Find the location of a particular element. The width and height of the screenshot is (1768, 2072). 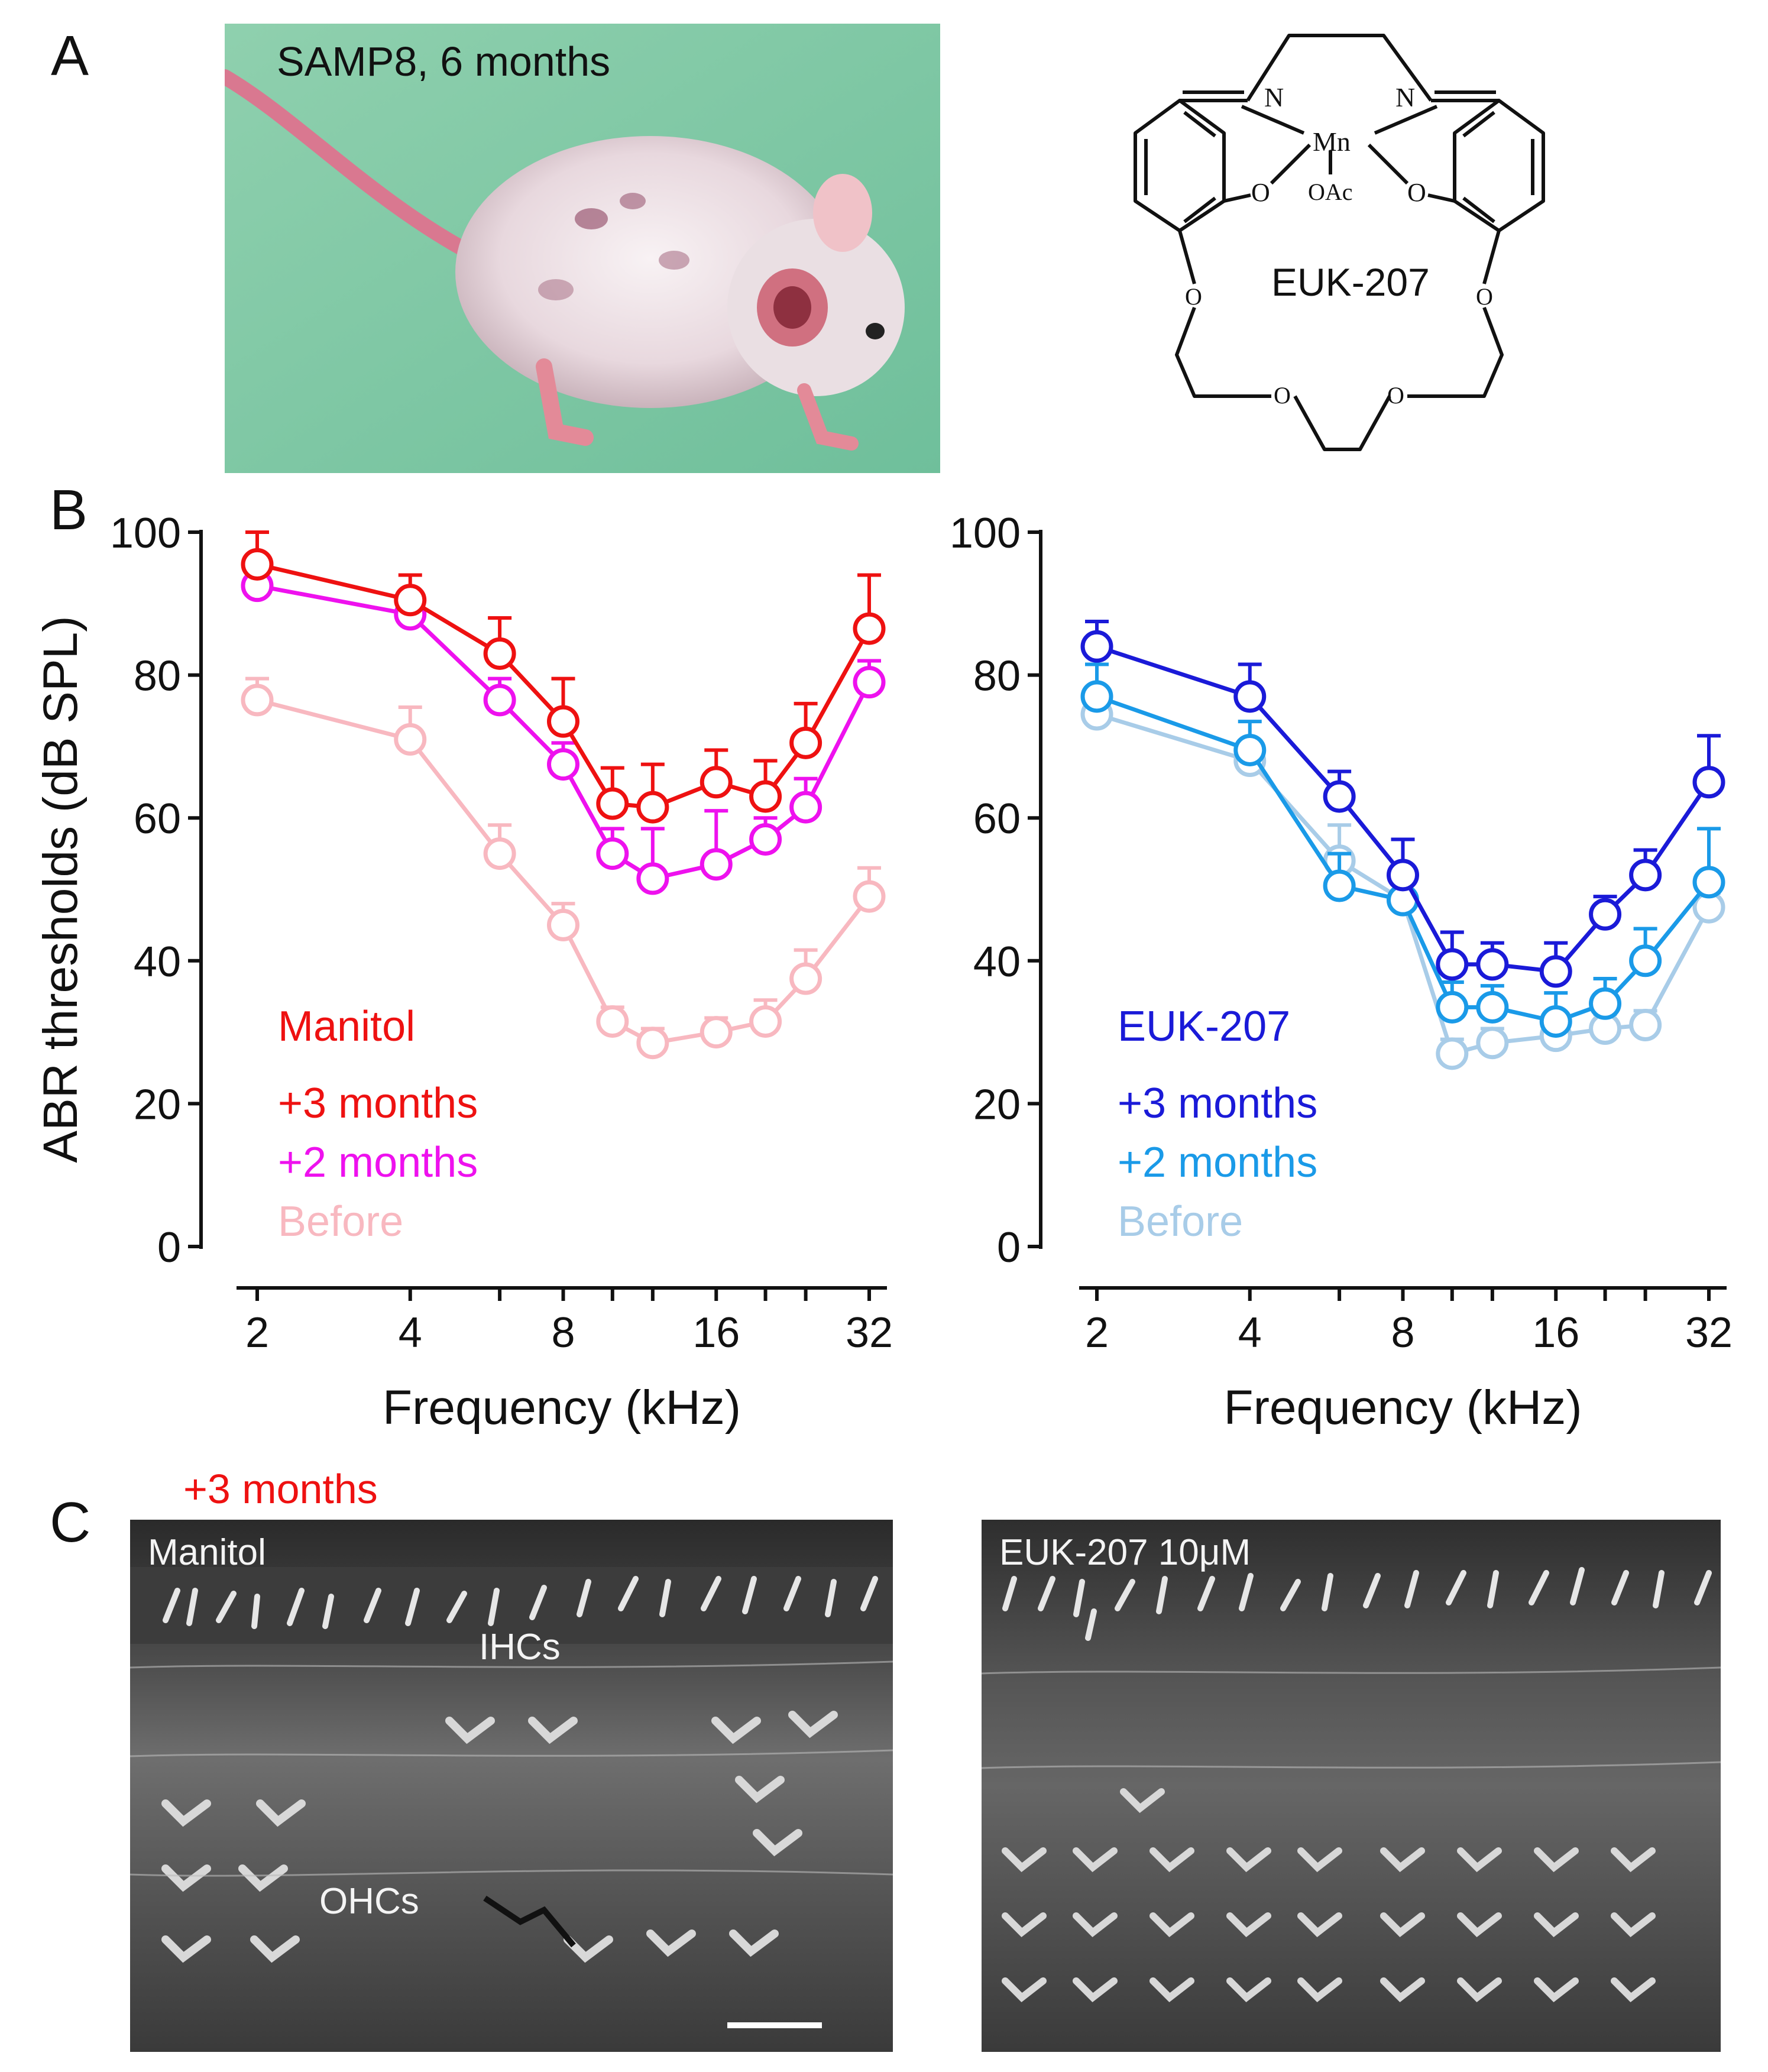

atom-n-right: N is located at coordinates (1405, 97).